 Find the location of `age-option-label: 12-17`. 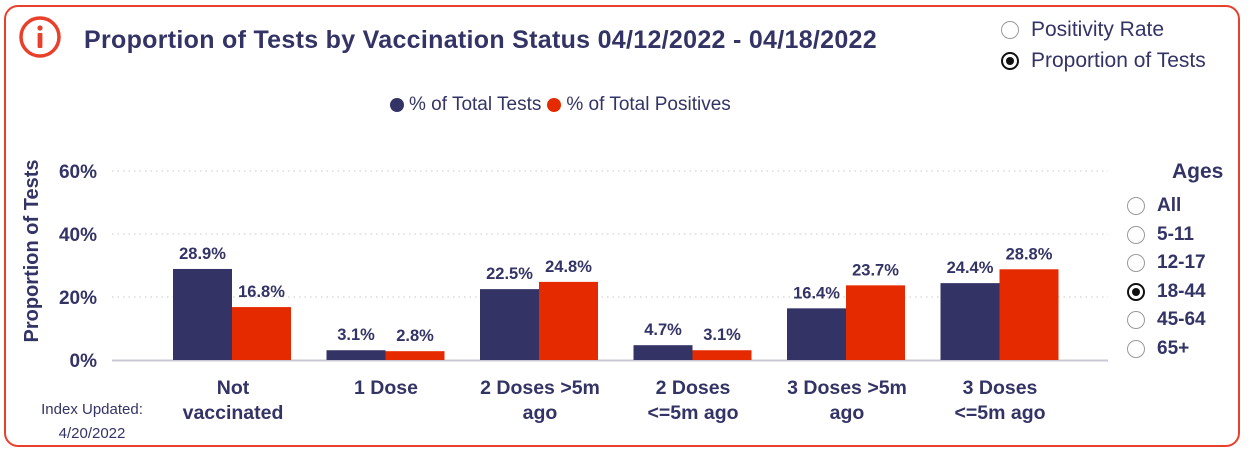

age-option-label: 12-17 is located at coordinates (1181, 263).